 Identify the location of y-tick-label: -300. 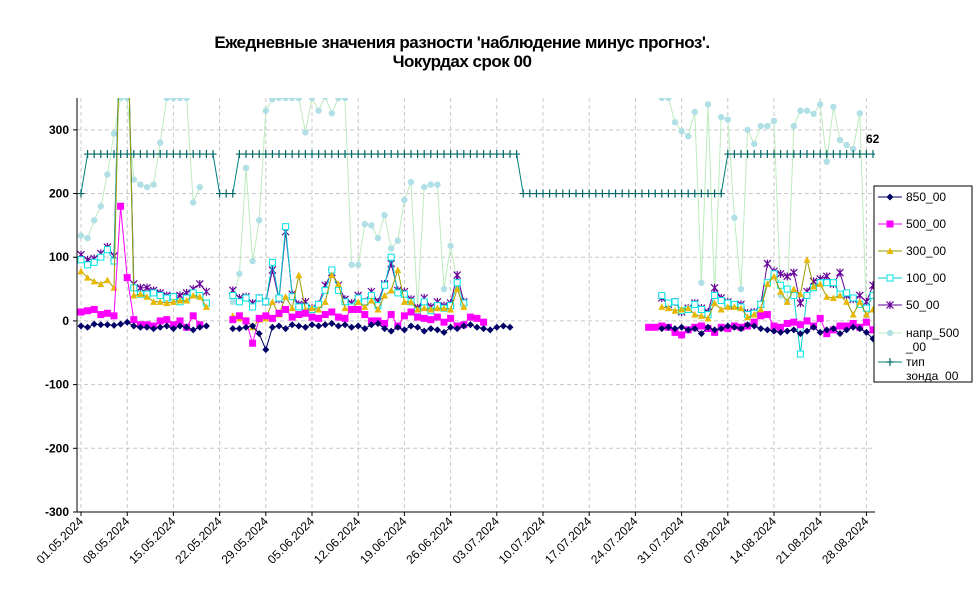
(57, 512).